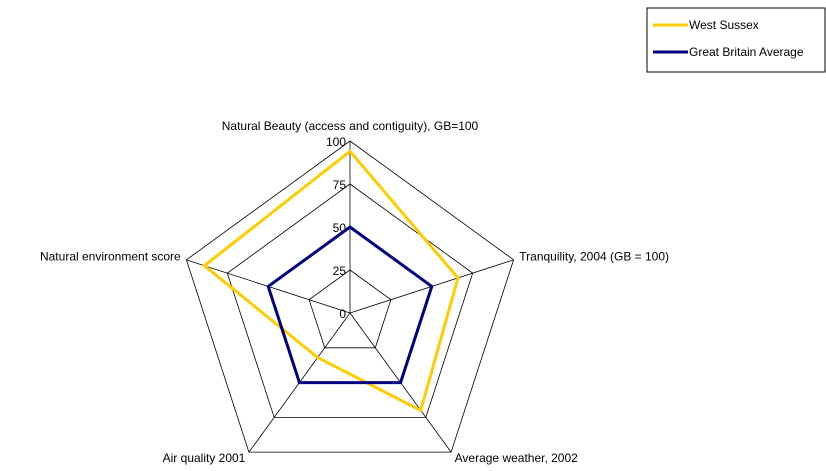  I want to click on legend-label: West Sussex, so click(724, 25).